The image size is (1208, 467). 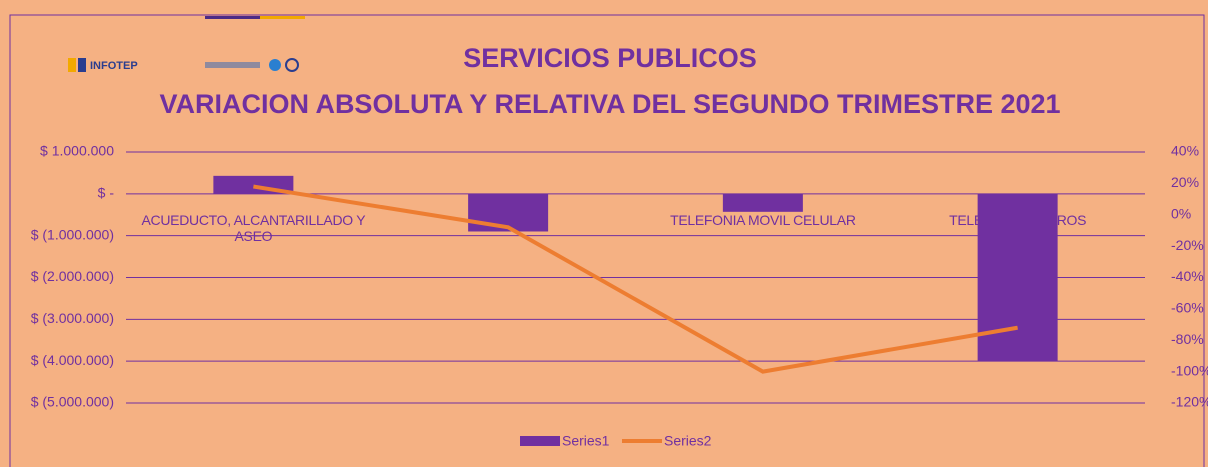 What do you see at coordinates (1185, 151) in the screenshot?
I see `y2-tick-label: 40%` at bounding box center [1185, 151].